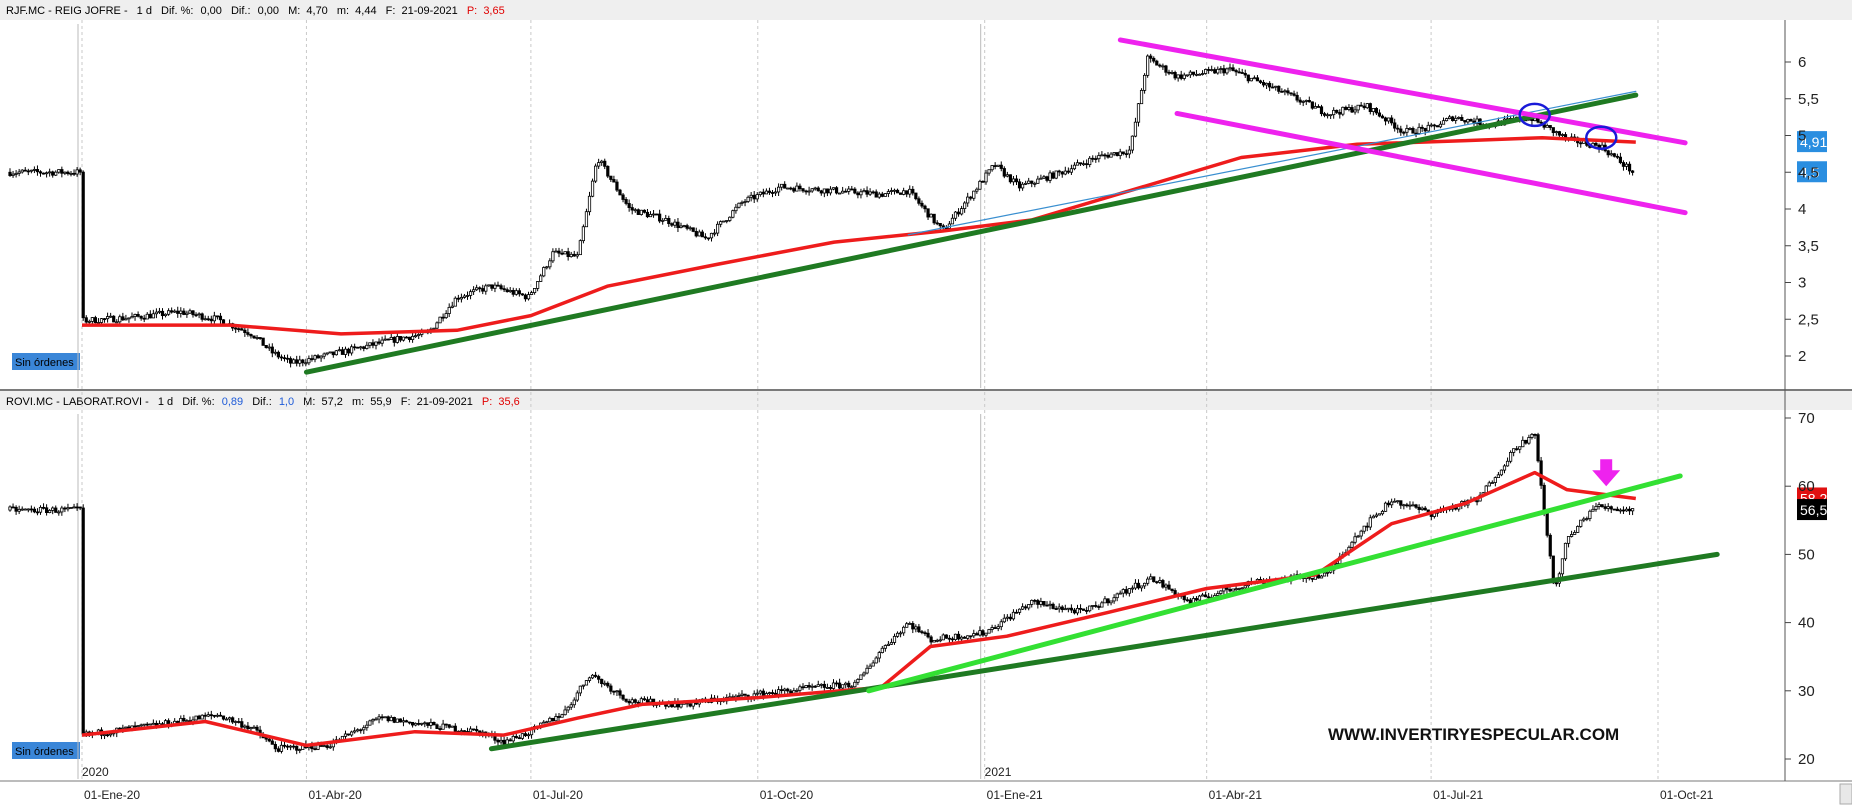 The image size is (1852, 809). Describe the element at coordinates (1802, 209) in the screenshot. I see `y-tick-label: 4` at that location.